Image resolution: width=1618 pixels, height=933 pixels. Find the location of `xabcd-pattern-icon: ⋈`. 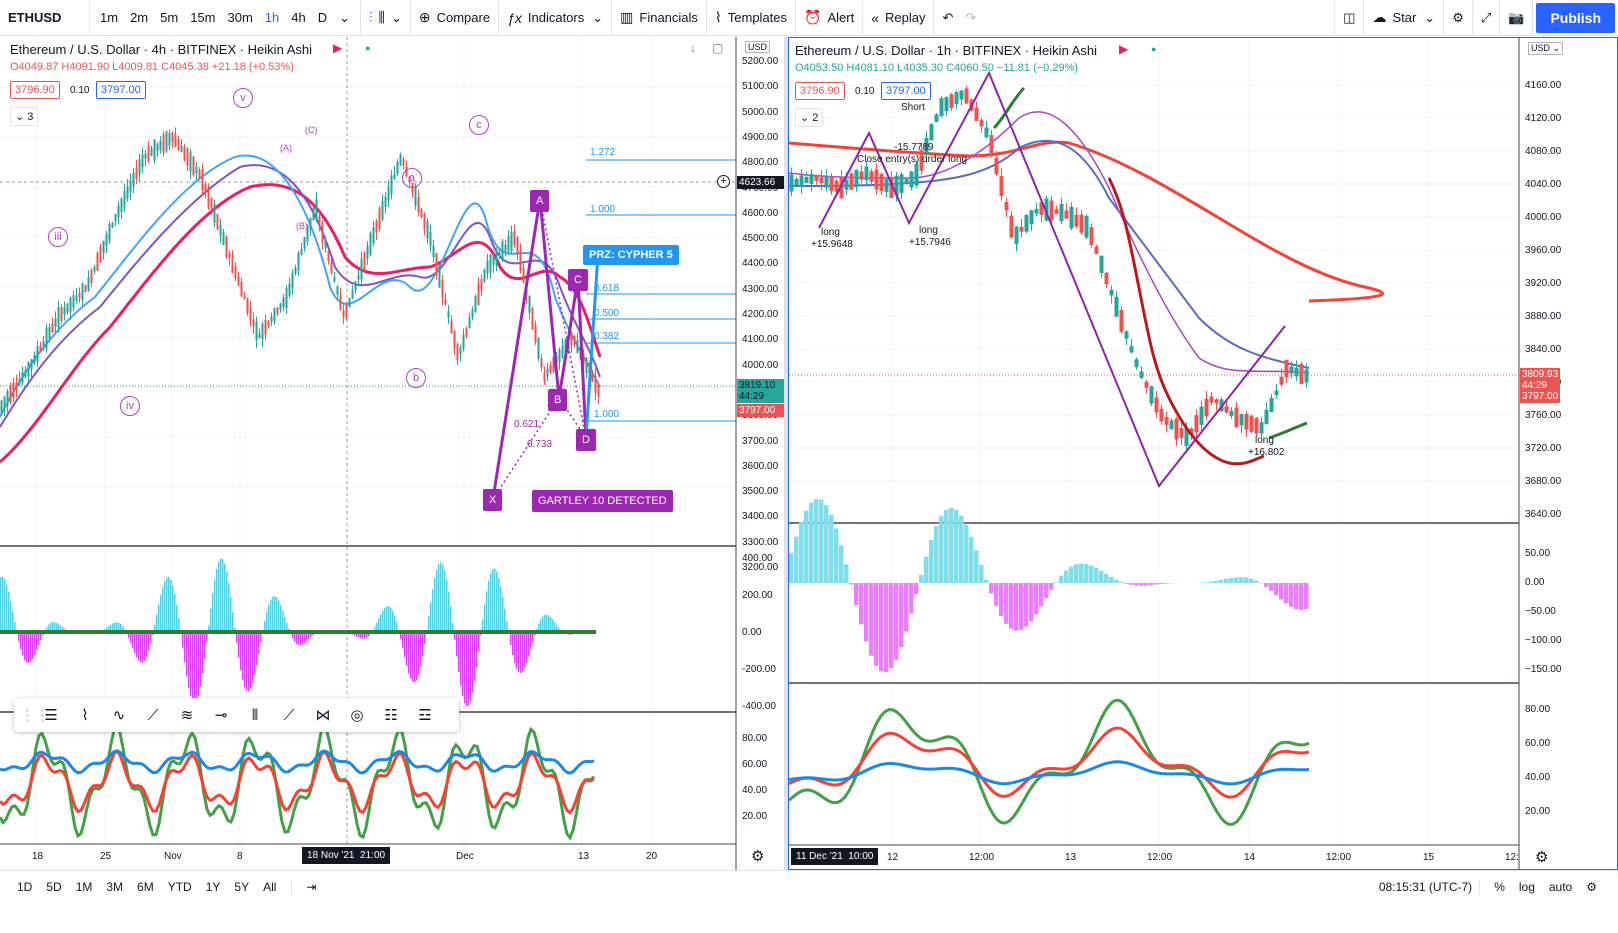

xabcd-pattern-icon: ⋈ is located at coordinates (323, 715).